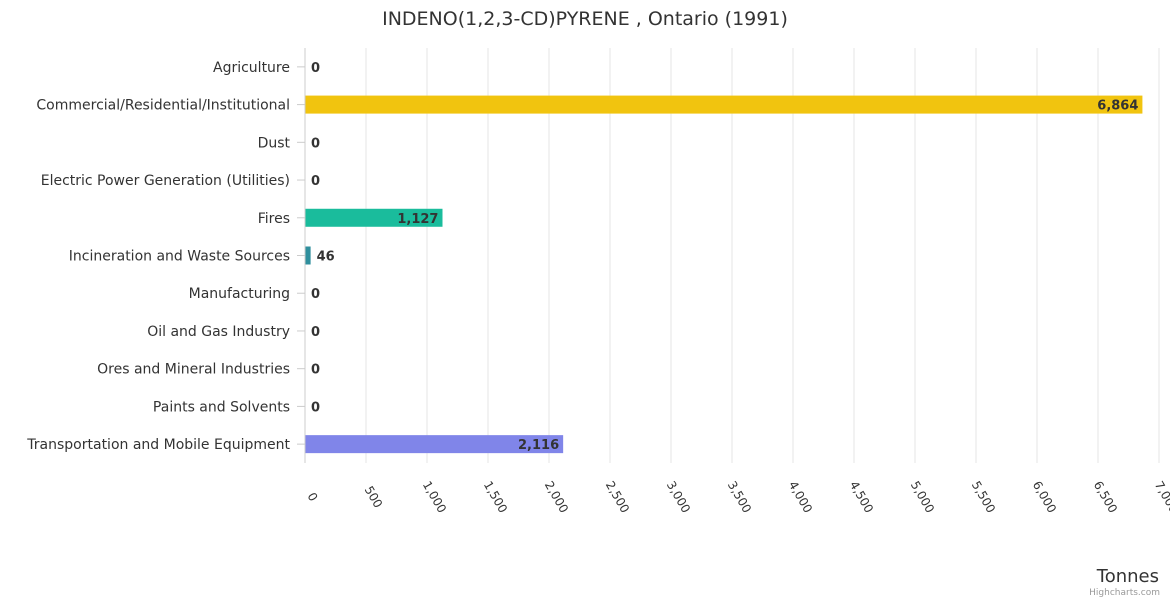 Image resolution: width=1170 pixels, height=600 pixels. Describe the element at coordinates (1127, 576) in the screenshot. I see `x-axis-title: Tonnes` at that location.